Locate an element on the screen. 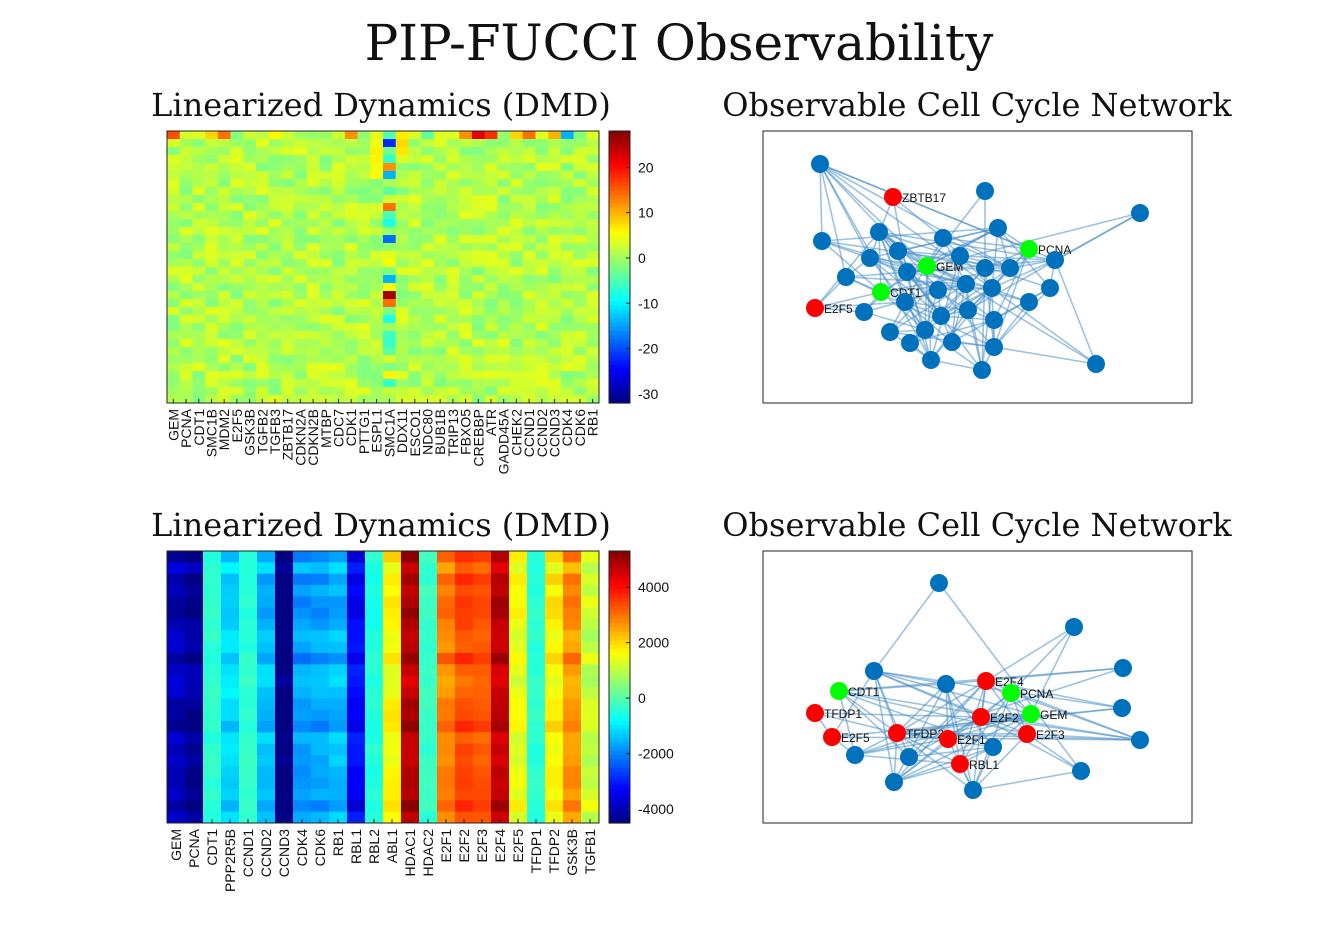  heatmap-bottom-colorbar-swatch is located at coordinates (619, 583).